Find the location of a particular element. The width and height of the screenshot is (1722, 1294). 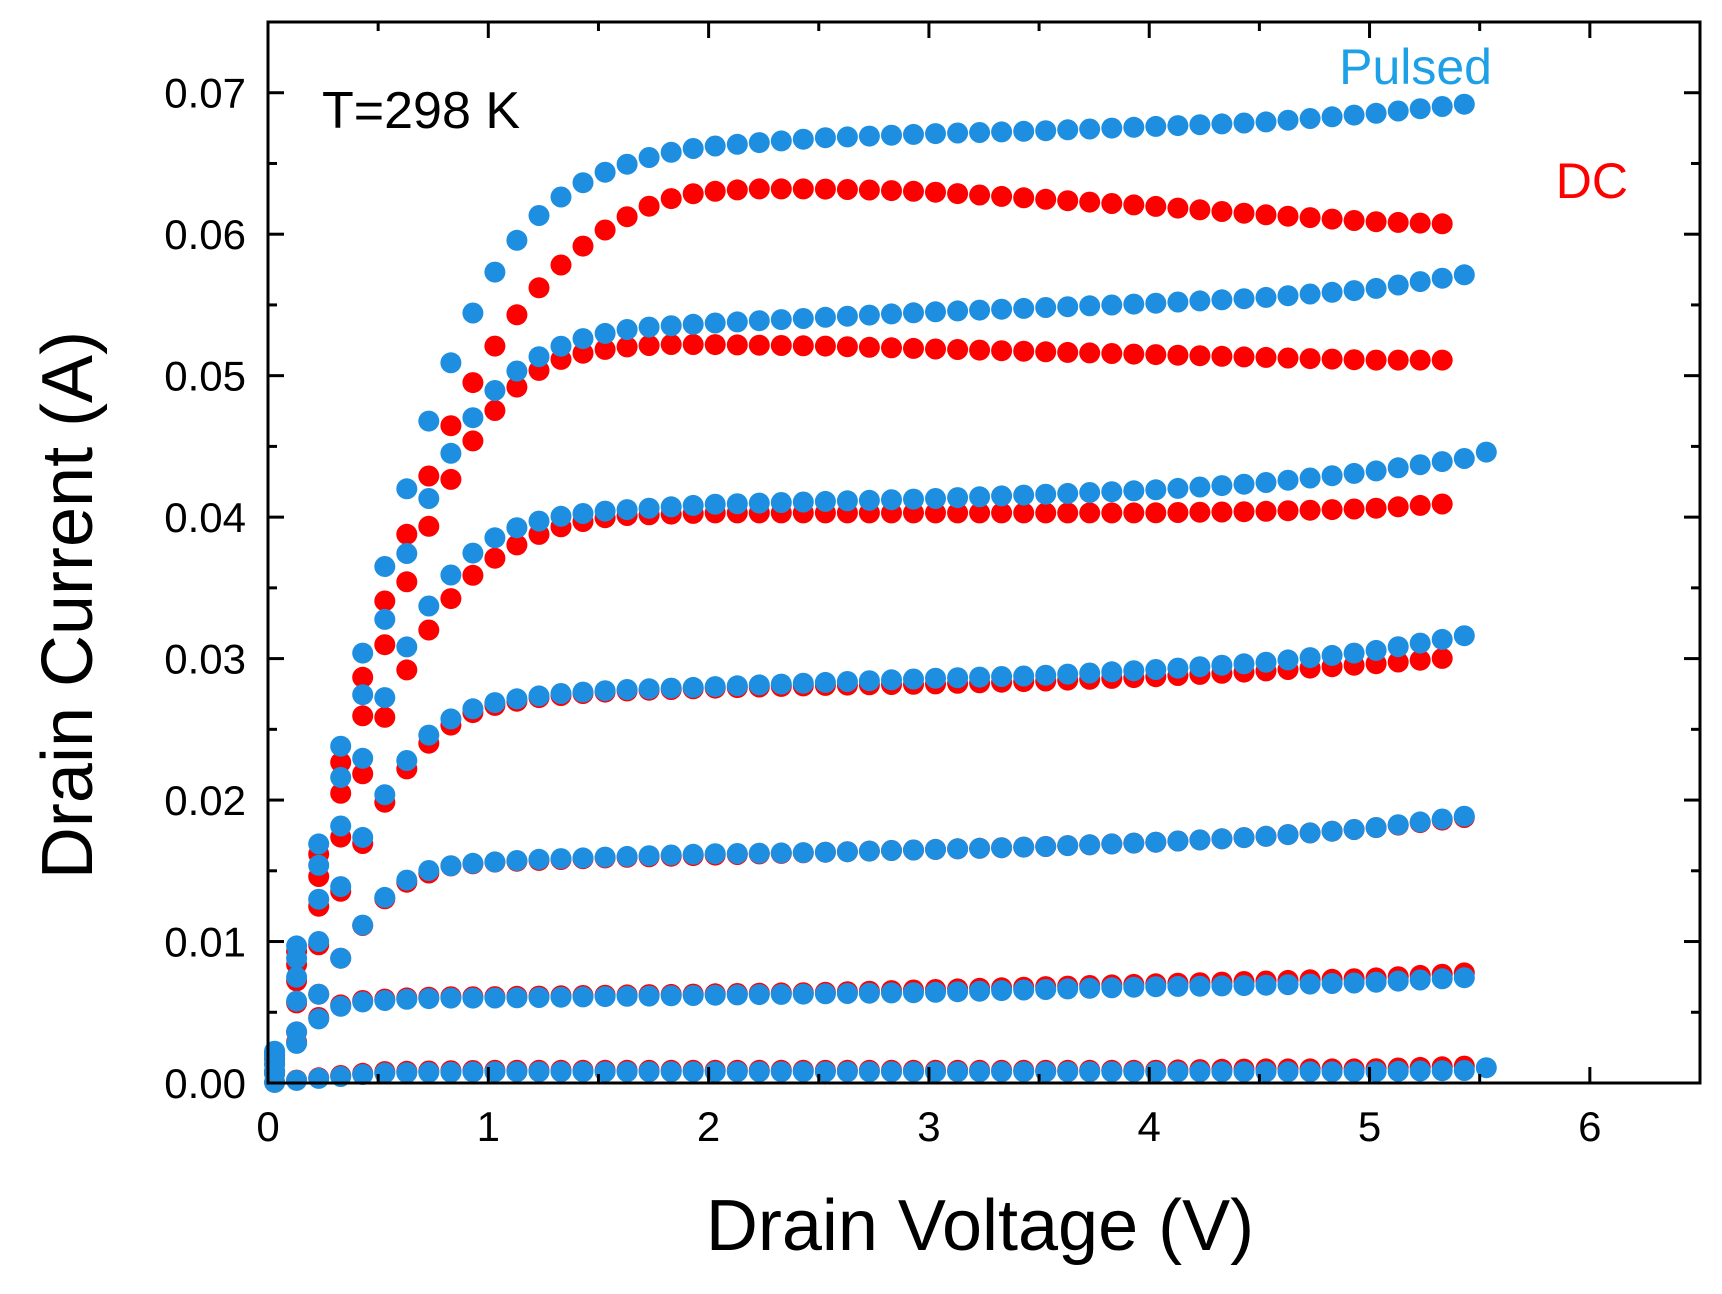

y-tick-label: 0.02 is located at coordinates (205, 800).